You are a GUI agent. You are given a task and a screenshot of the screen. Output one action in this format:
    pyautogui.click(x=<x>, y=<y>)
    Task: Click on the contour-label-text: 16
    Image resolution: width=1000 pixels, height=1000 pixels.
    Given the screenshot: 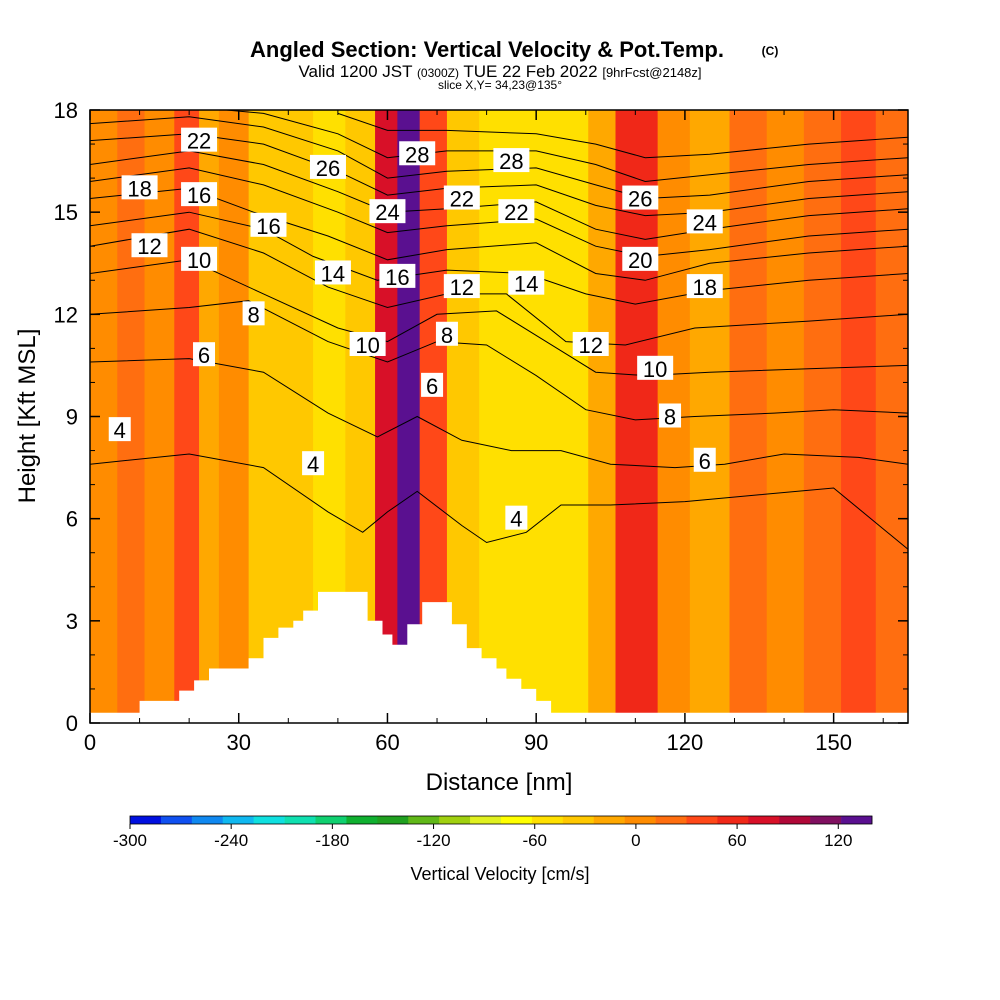 What is the action you would take?
    pyautogui.click(x=199, y=195)
    